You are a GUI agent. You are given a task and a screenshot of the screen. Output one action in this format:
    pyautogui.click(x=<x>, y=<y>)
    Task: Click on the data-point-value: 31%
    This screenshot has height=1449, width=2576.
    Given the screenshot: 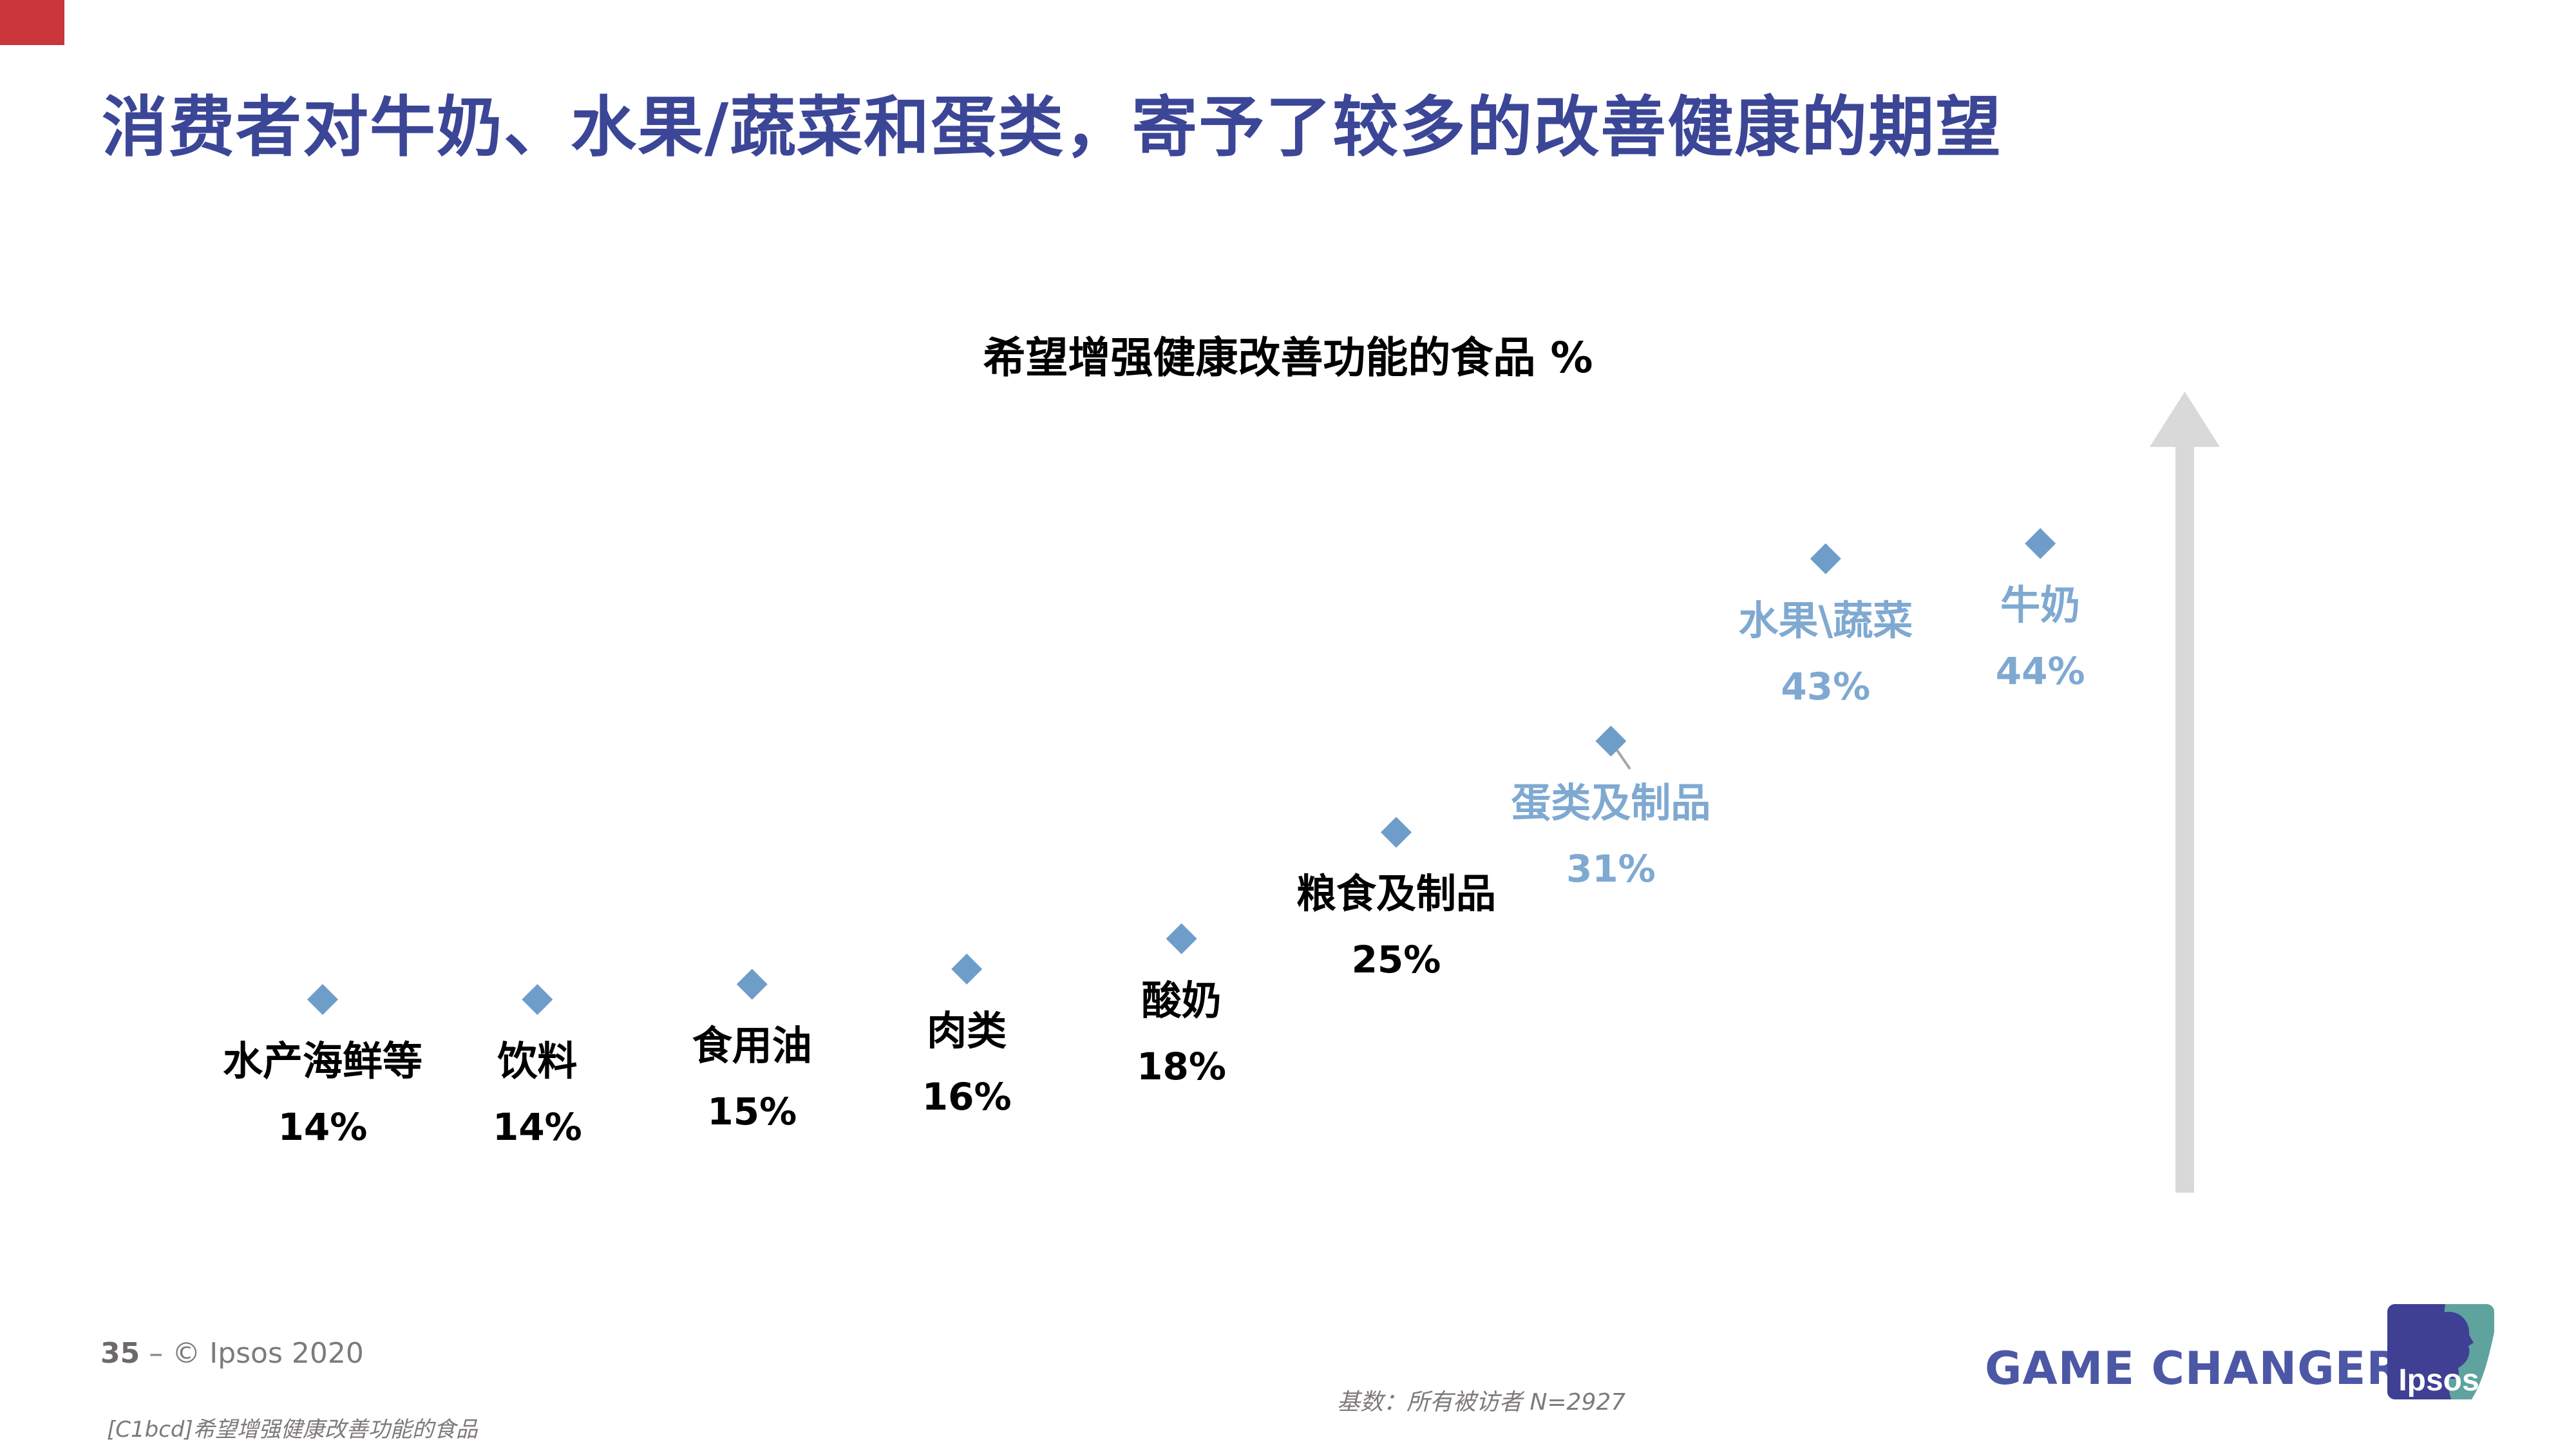 What is the action you would take?
    pyautogui.click(x=1611, y=869)
    